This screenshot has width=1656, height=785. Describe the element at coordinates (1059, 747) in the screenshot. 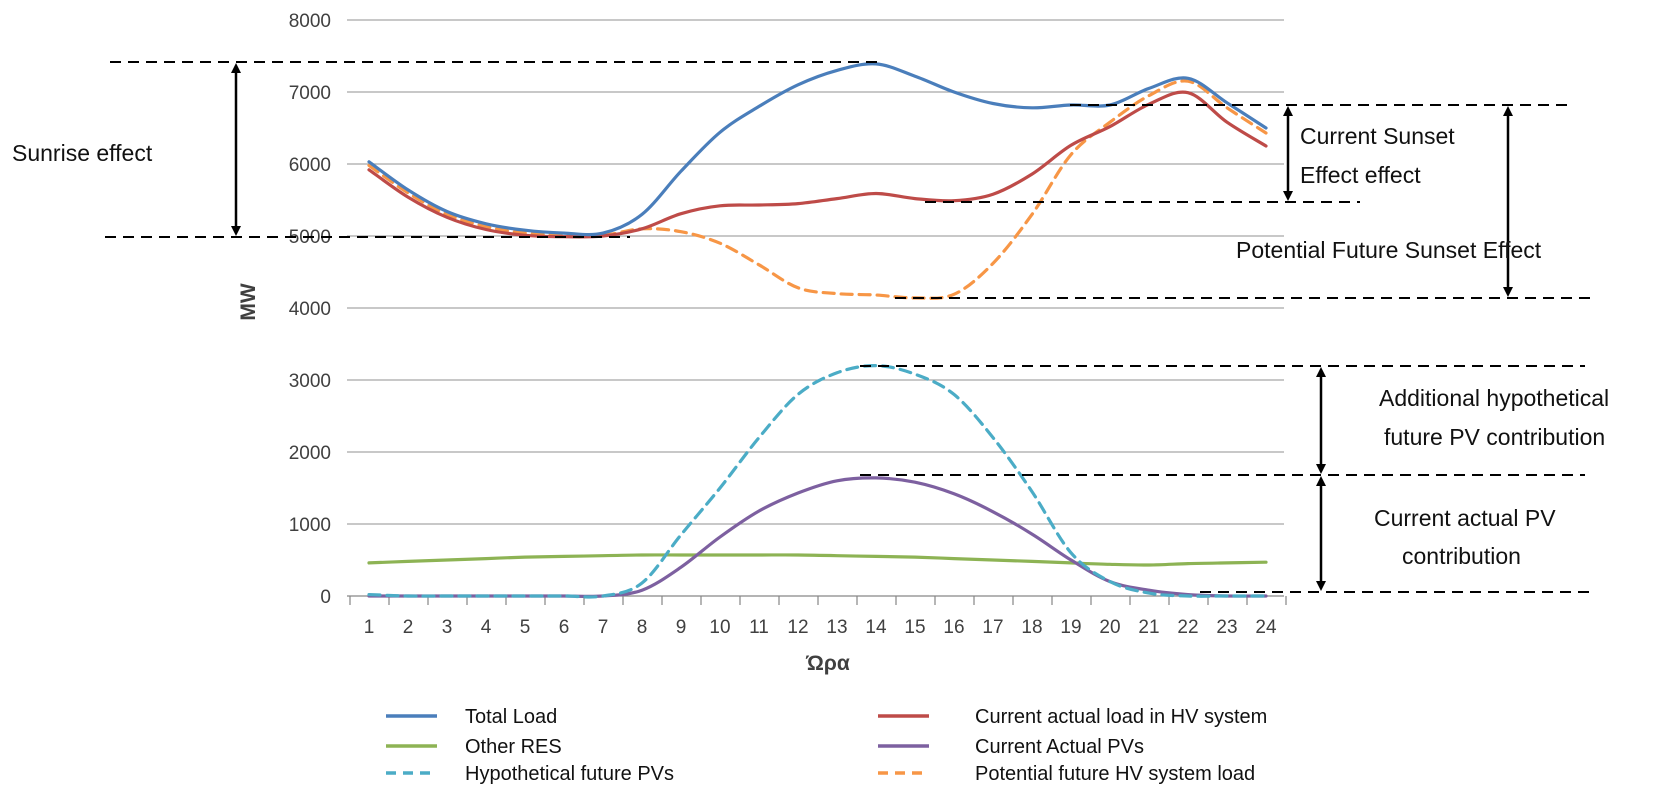

I see `legend-label-actual-pv: Current Actual PVs` at that location.